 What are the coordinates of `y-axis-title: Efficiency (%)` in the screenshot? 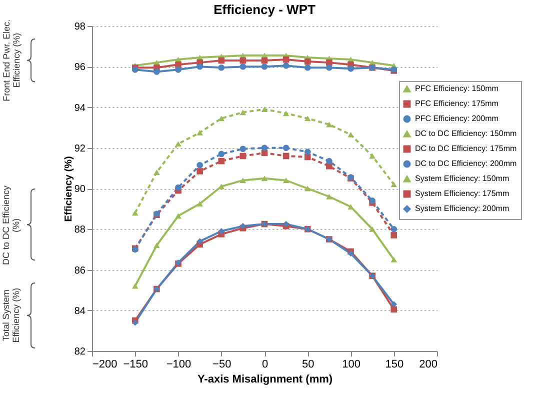 It's located at (68, 189).